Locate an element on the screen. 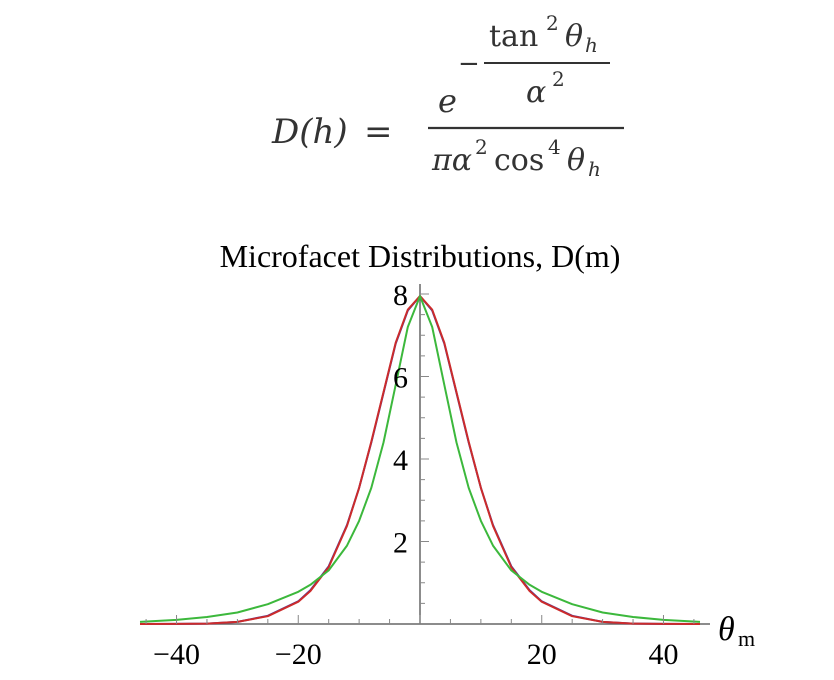 This screenshot has height=680, width=834. formula-den-theta-sub: h is located at coordinates (594, 169).